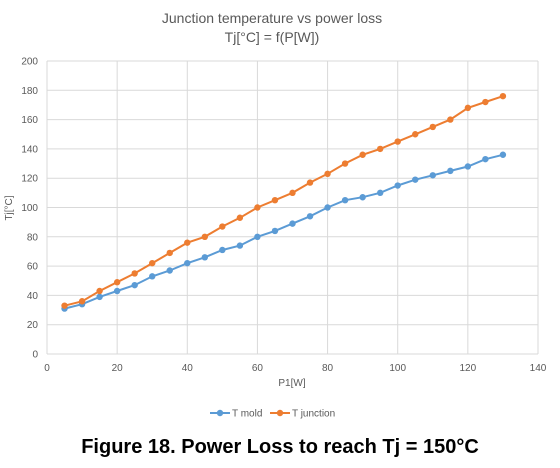 This screenshot has width=560, height=468. Describe the element at coordinates (291, 383) in the screenshot. I see `x-axis-label: P1[W]` at that location.